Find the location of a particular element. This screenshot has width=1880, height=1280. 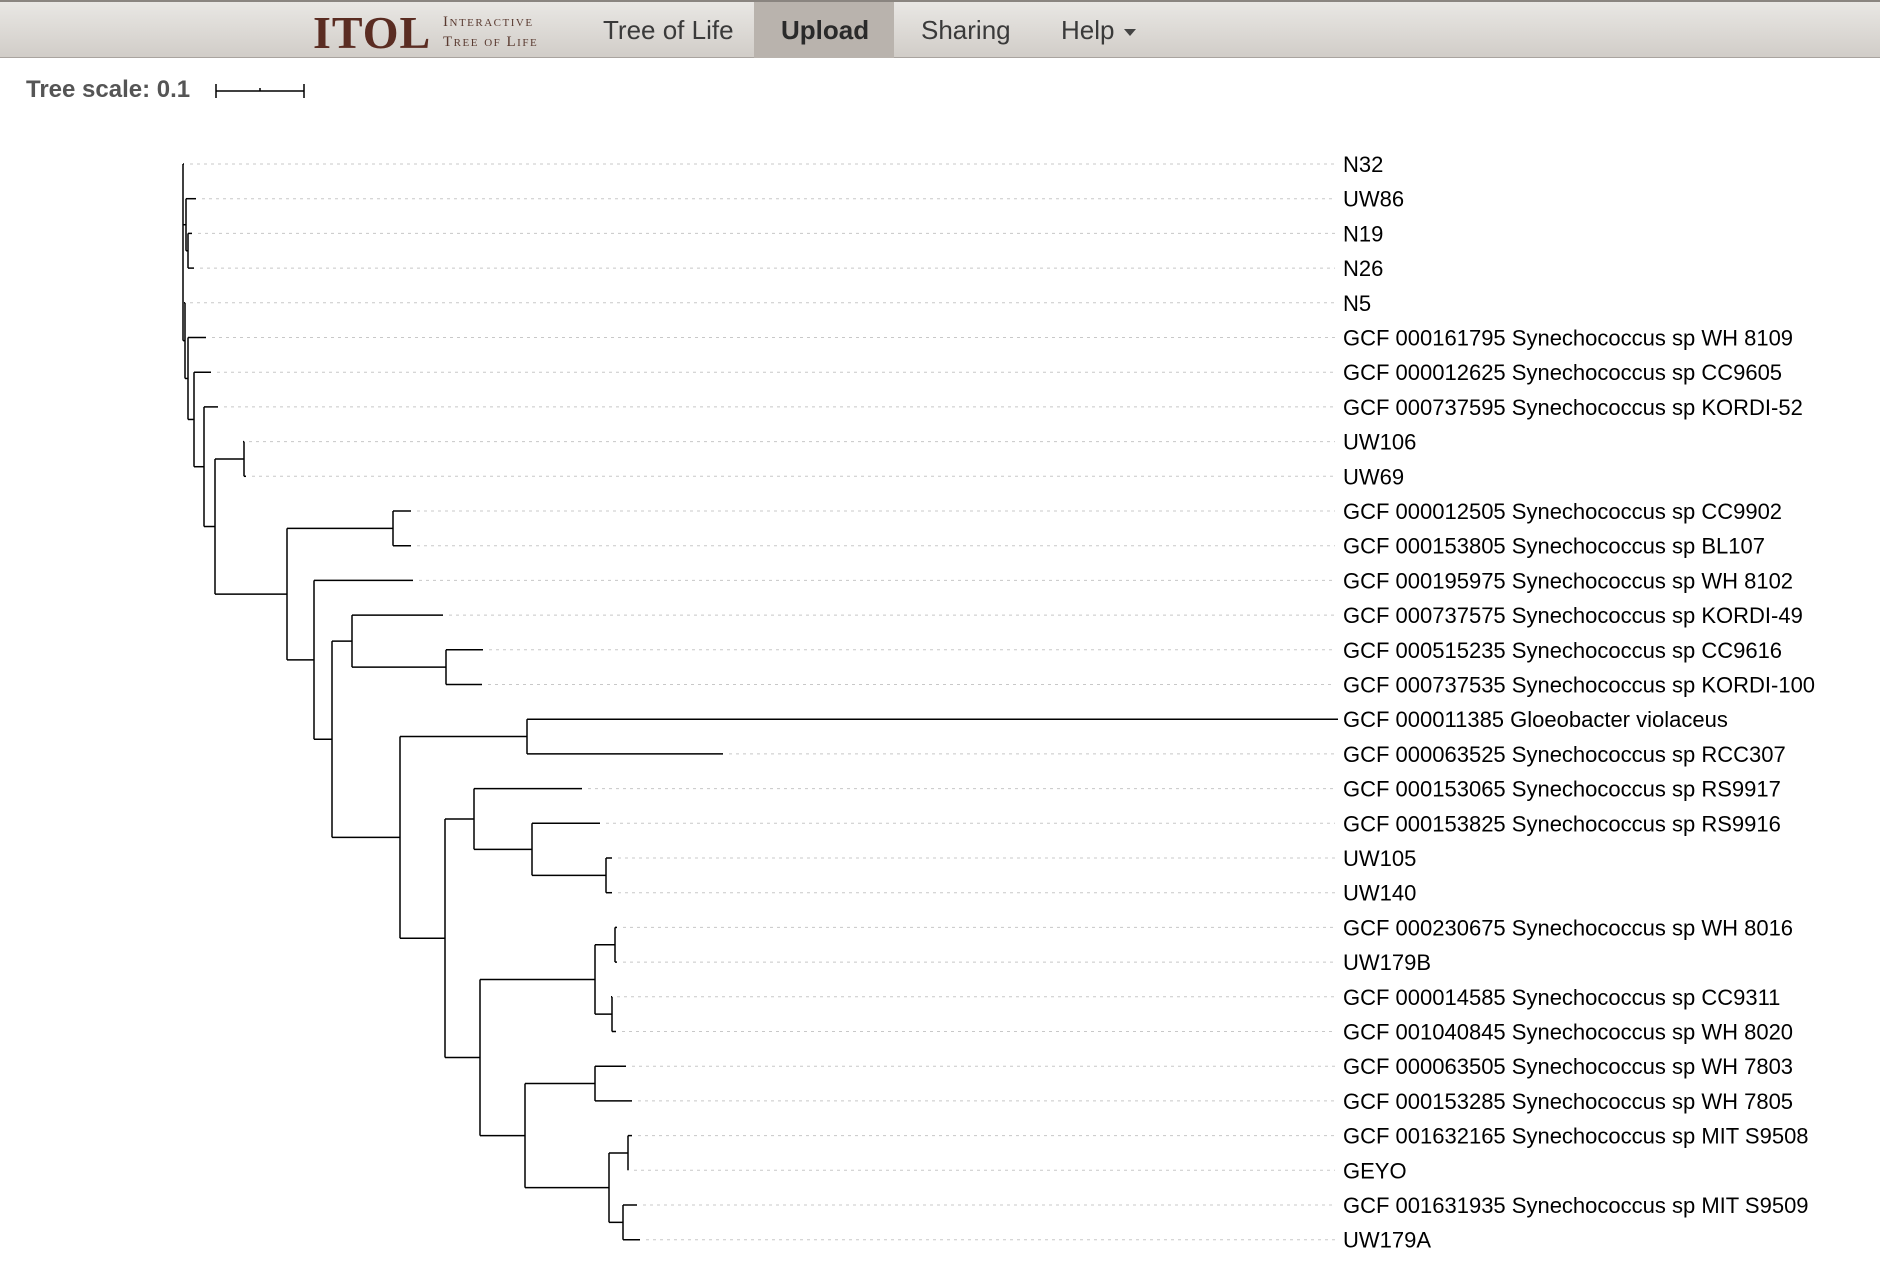

leaf-label: GCF 000014585 Synechococcus sp CC9311 is located at coordinates (1561, 997).